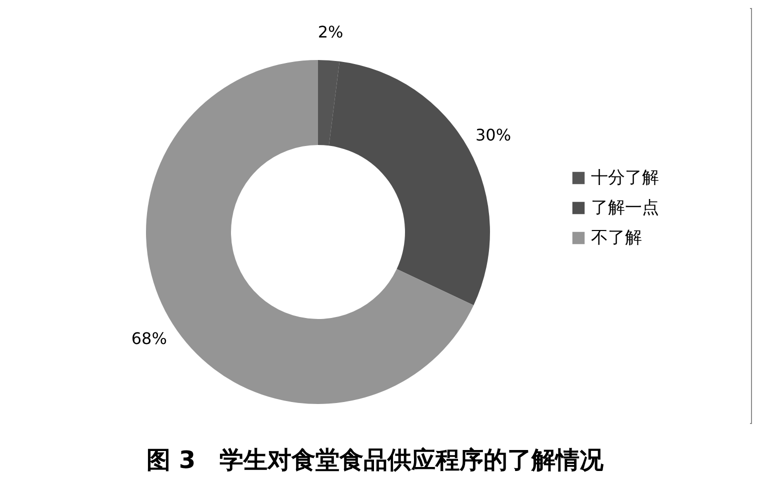 Image resolution: width=760 pixels, height=501 pixels. I want to click on legend-label: 十分了解, so click(625, 178).